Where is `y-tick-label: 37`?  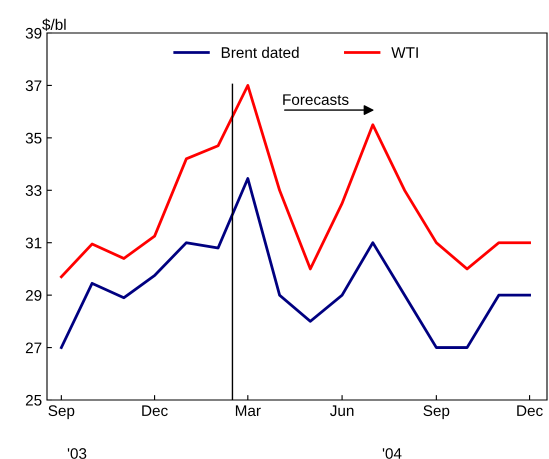 y-tick-label: 37 is located at coordinates (34, 86).